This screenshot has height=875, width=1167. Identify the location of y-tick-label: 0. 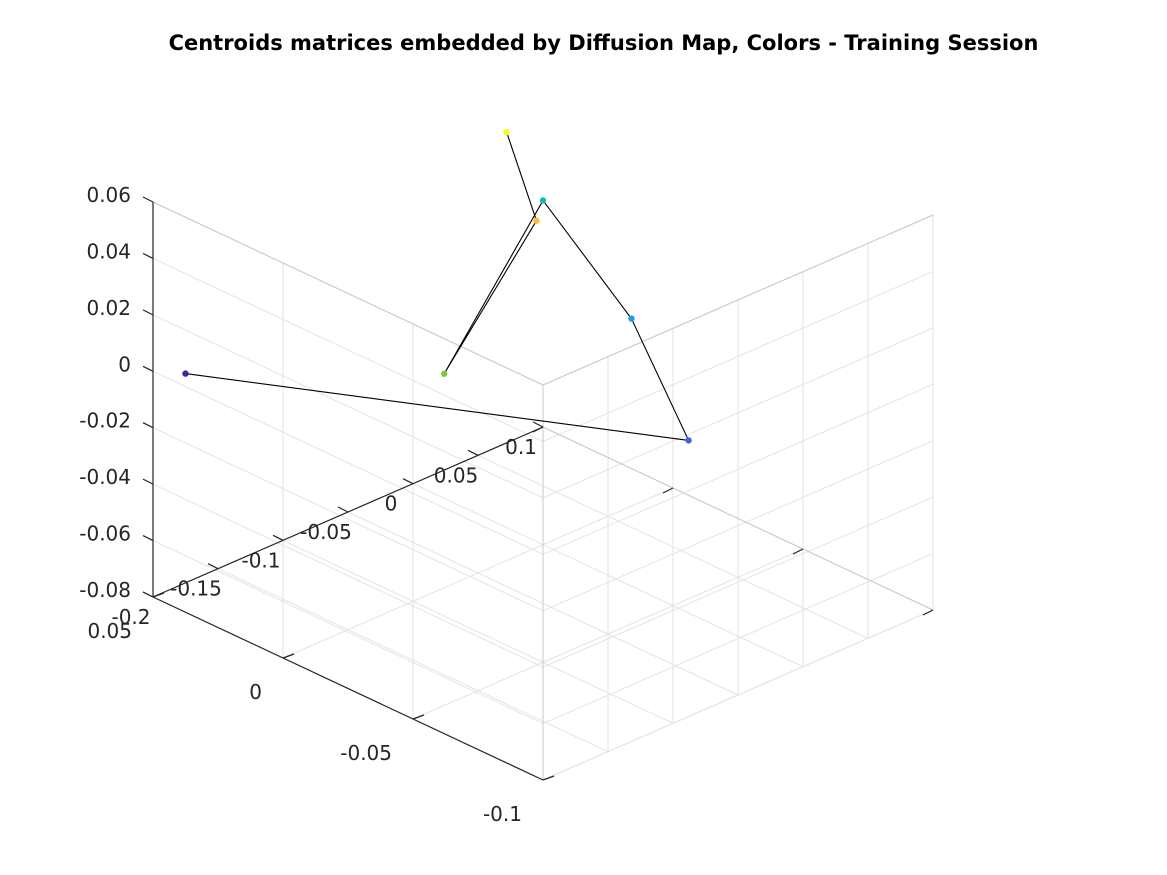
(255, 692).